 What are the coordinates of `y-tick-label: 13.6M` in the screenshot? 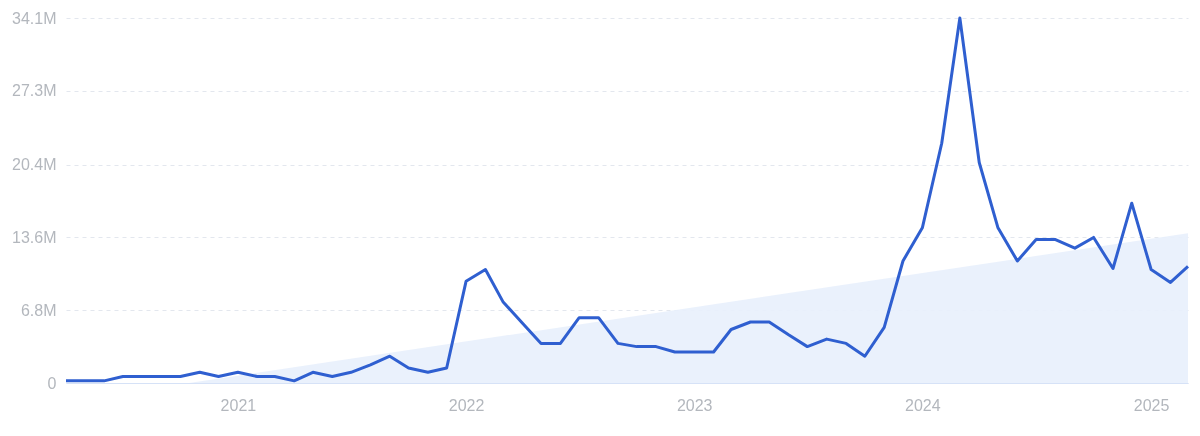 It's located at (34, 237).